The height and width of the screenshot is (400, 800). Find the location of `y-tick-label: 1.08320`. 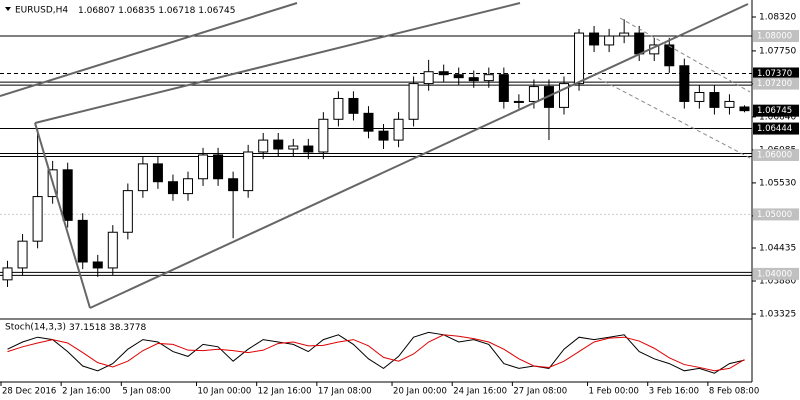

y-tick-label: 1.08320 is located at coordinates (777, 18).